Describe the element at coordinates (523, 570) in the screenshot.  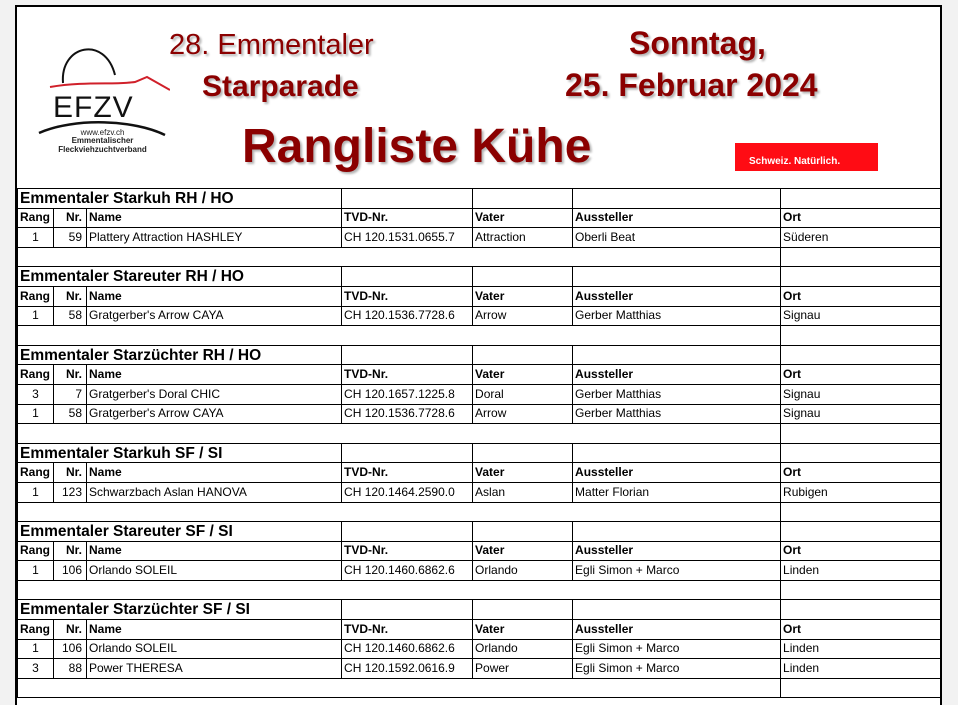
I see `table-cell: Orlando` at that location.